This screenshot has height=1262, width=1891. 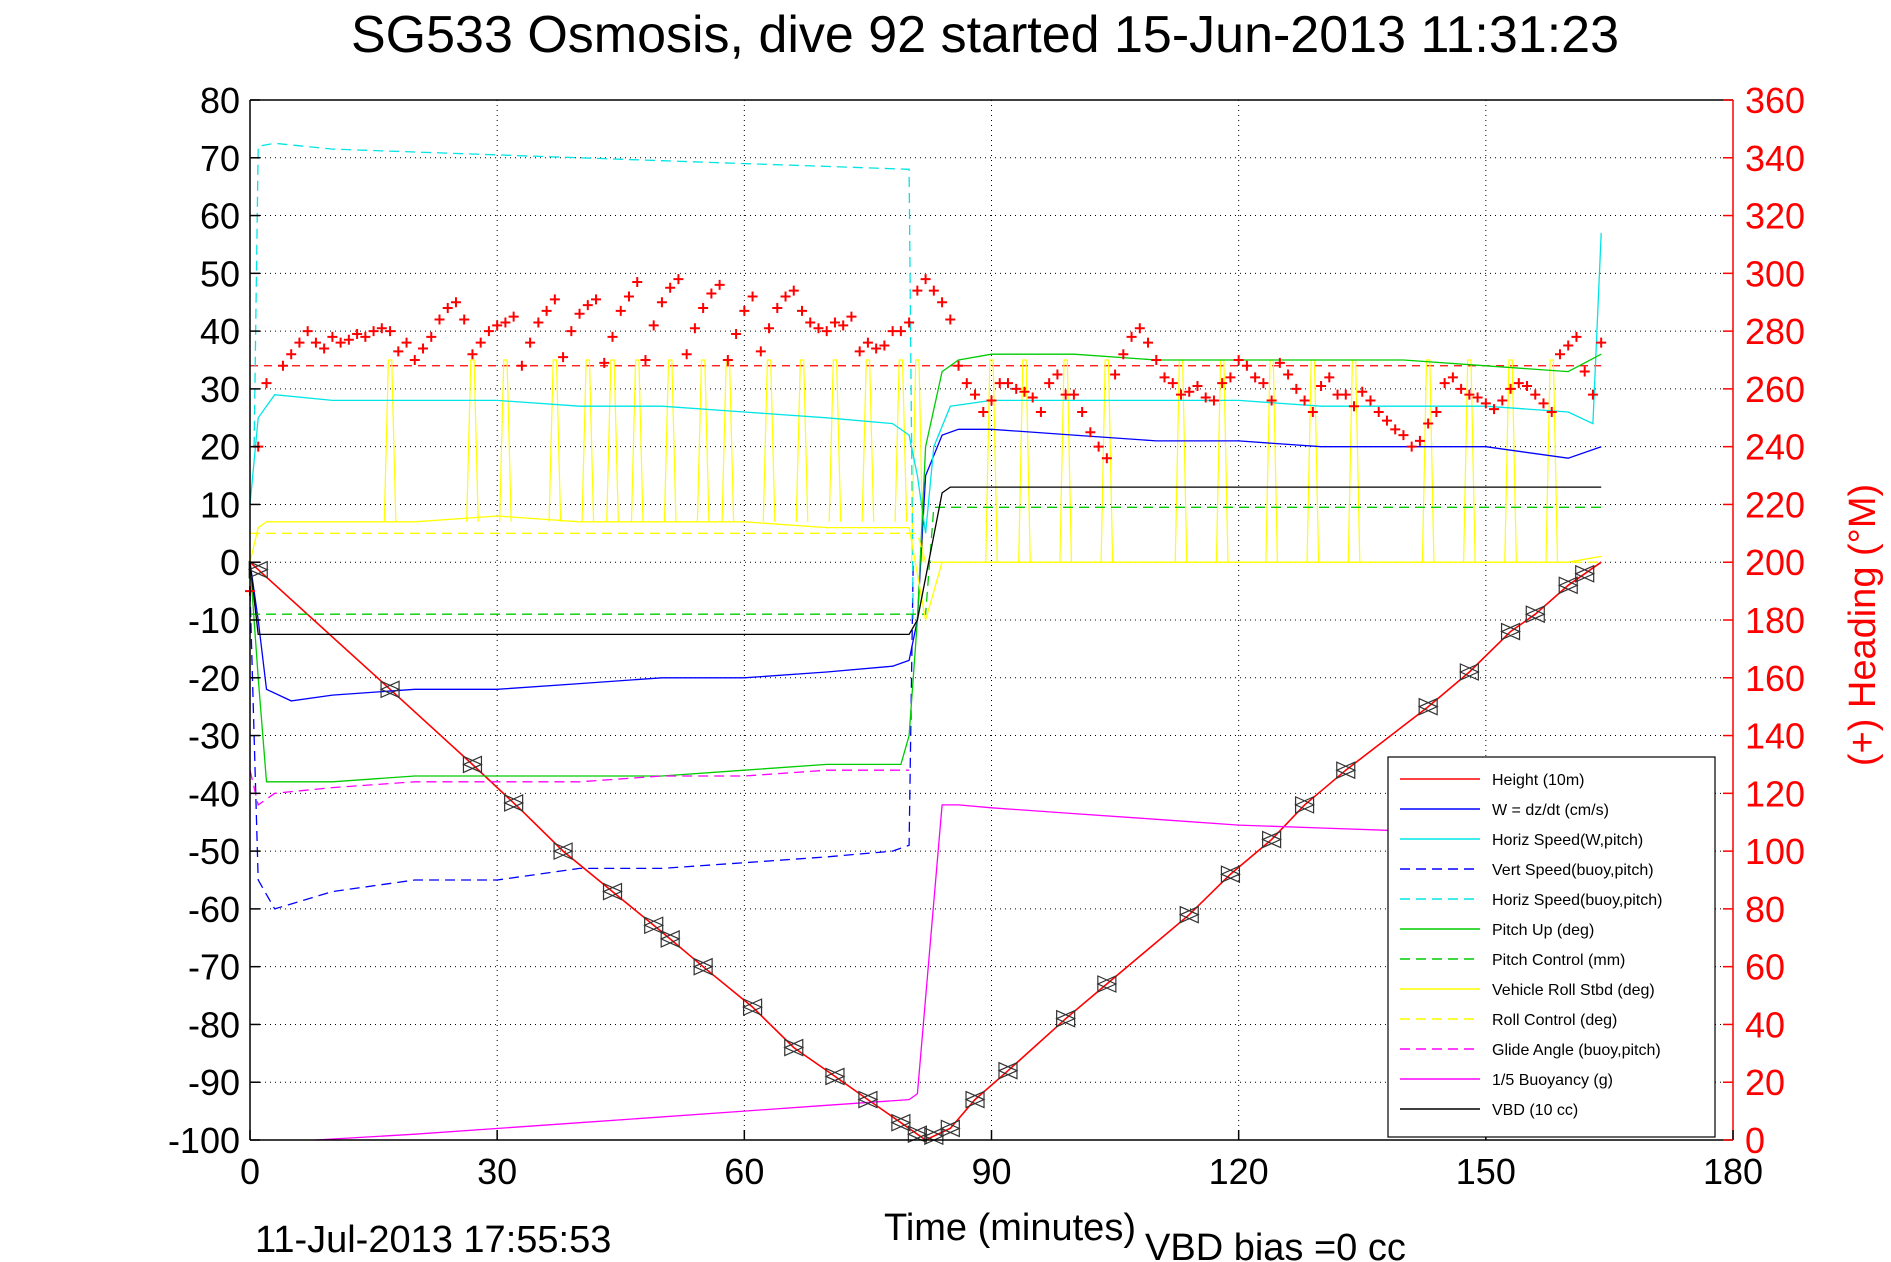 I want to click on y-tick-label: 60, so click(x=220, y=216).